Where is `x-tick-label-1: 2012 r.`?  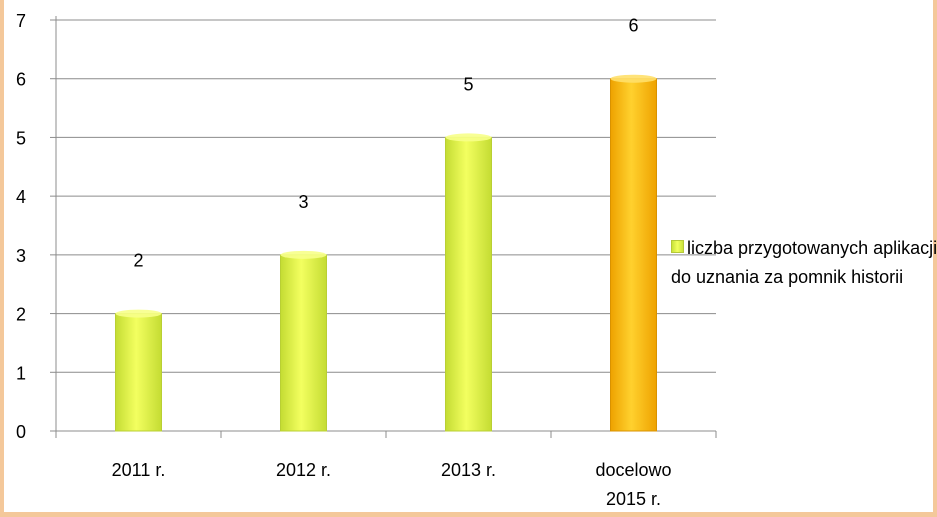 x-tick-label-1: 2012 r. is located at coordinates (303, 470).